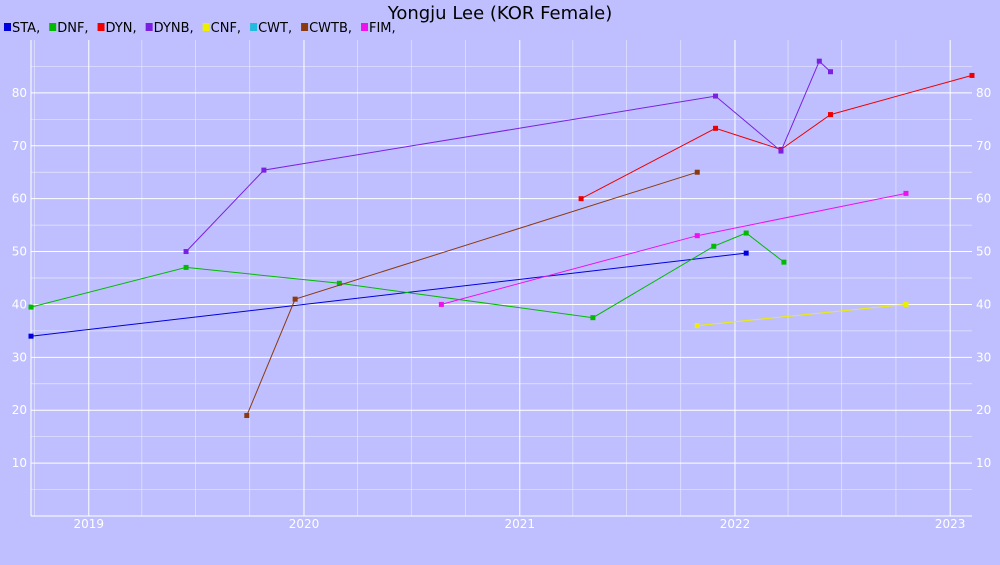 Image resolution: width=1000 pixels, height=565 pixels. I want to click on y-tick-label-left: 60, so click(19, 199).